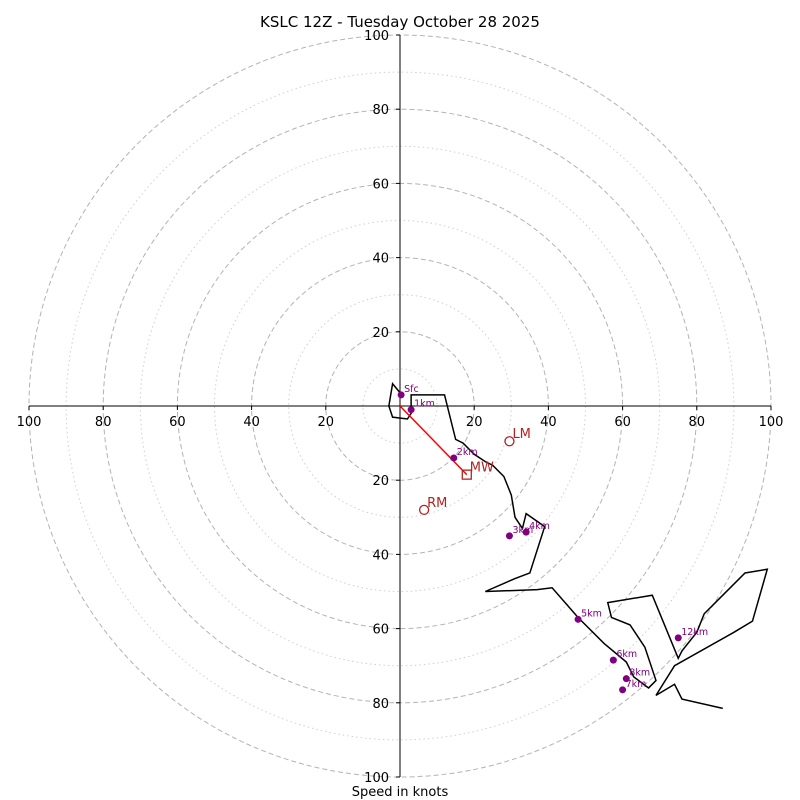 The image size is (800, 800). Describe the element at coordinates (509, 441) in the screenshot. I see `storm-motion-lm` at that location.